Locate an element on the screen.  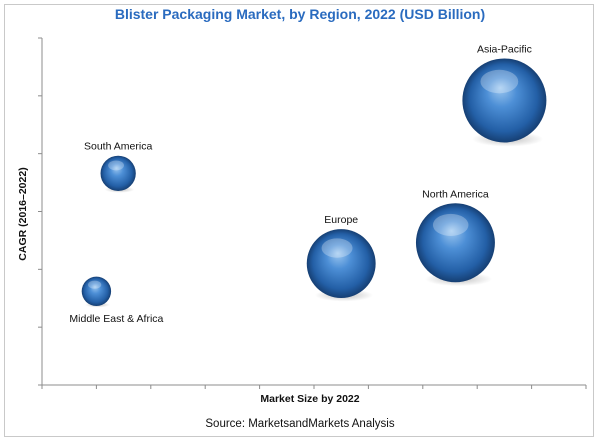
bubble-highlight-middle-east-africa is located at coordinates (95, 284).